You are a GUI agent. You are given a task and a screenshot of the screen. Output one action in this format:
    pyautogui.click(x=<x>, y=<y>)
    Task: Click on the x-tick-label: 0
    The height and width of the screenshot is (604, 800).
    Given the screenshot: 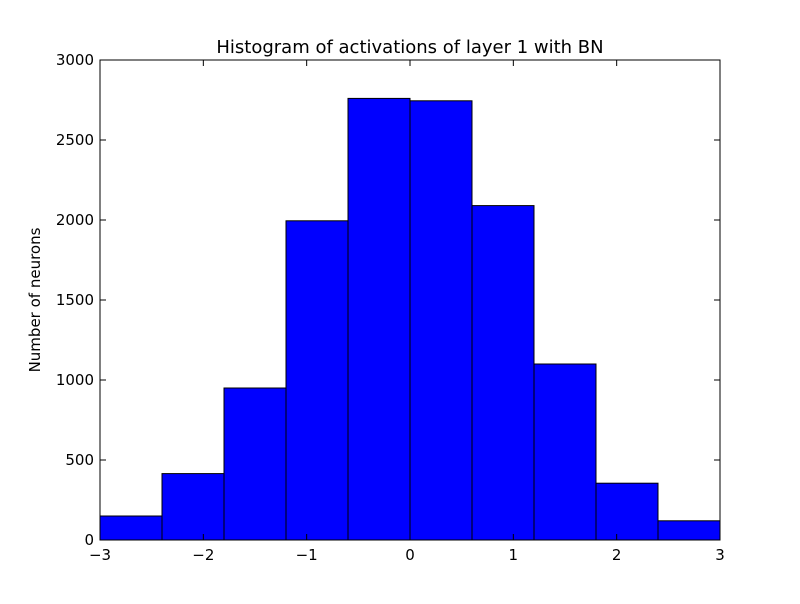 What is the action you would take?
    pyautogui.click(x=410, y=555)
    